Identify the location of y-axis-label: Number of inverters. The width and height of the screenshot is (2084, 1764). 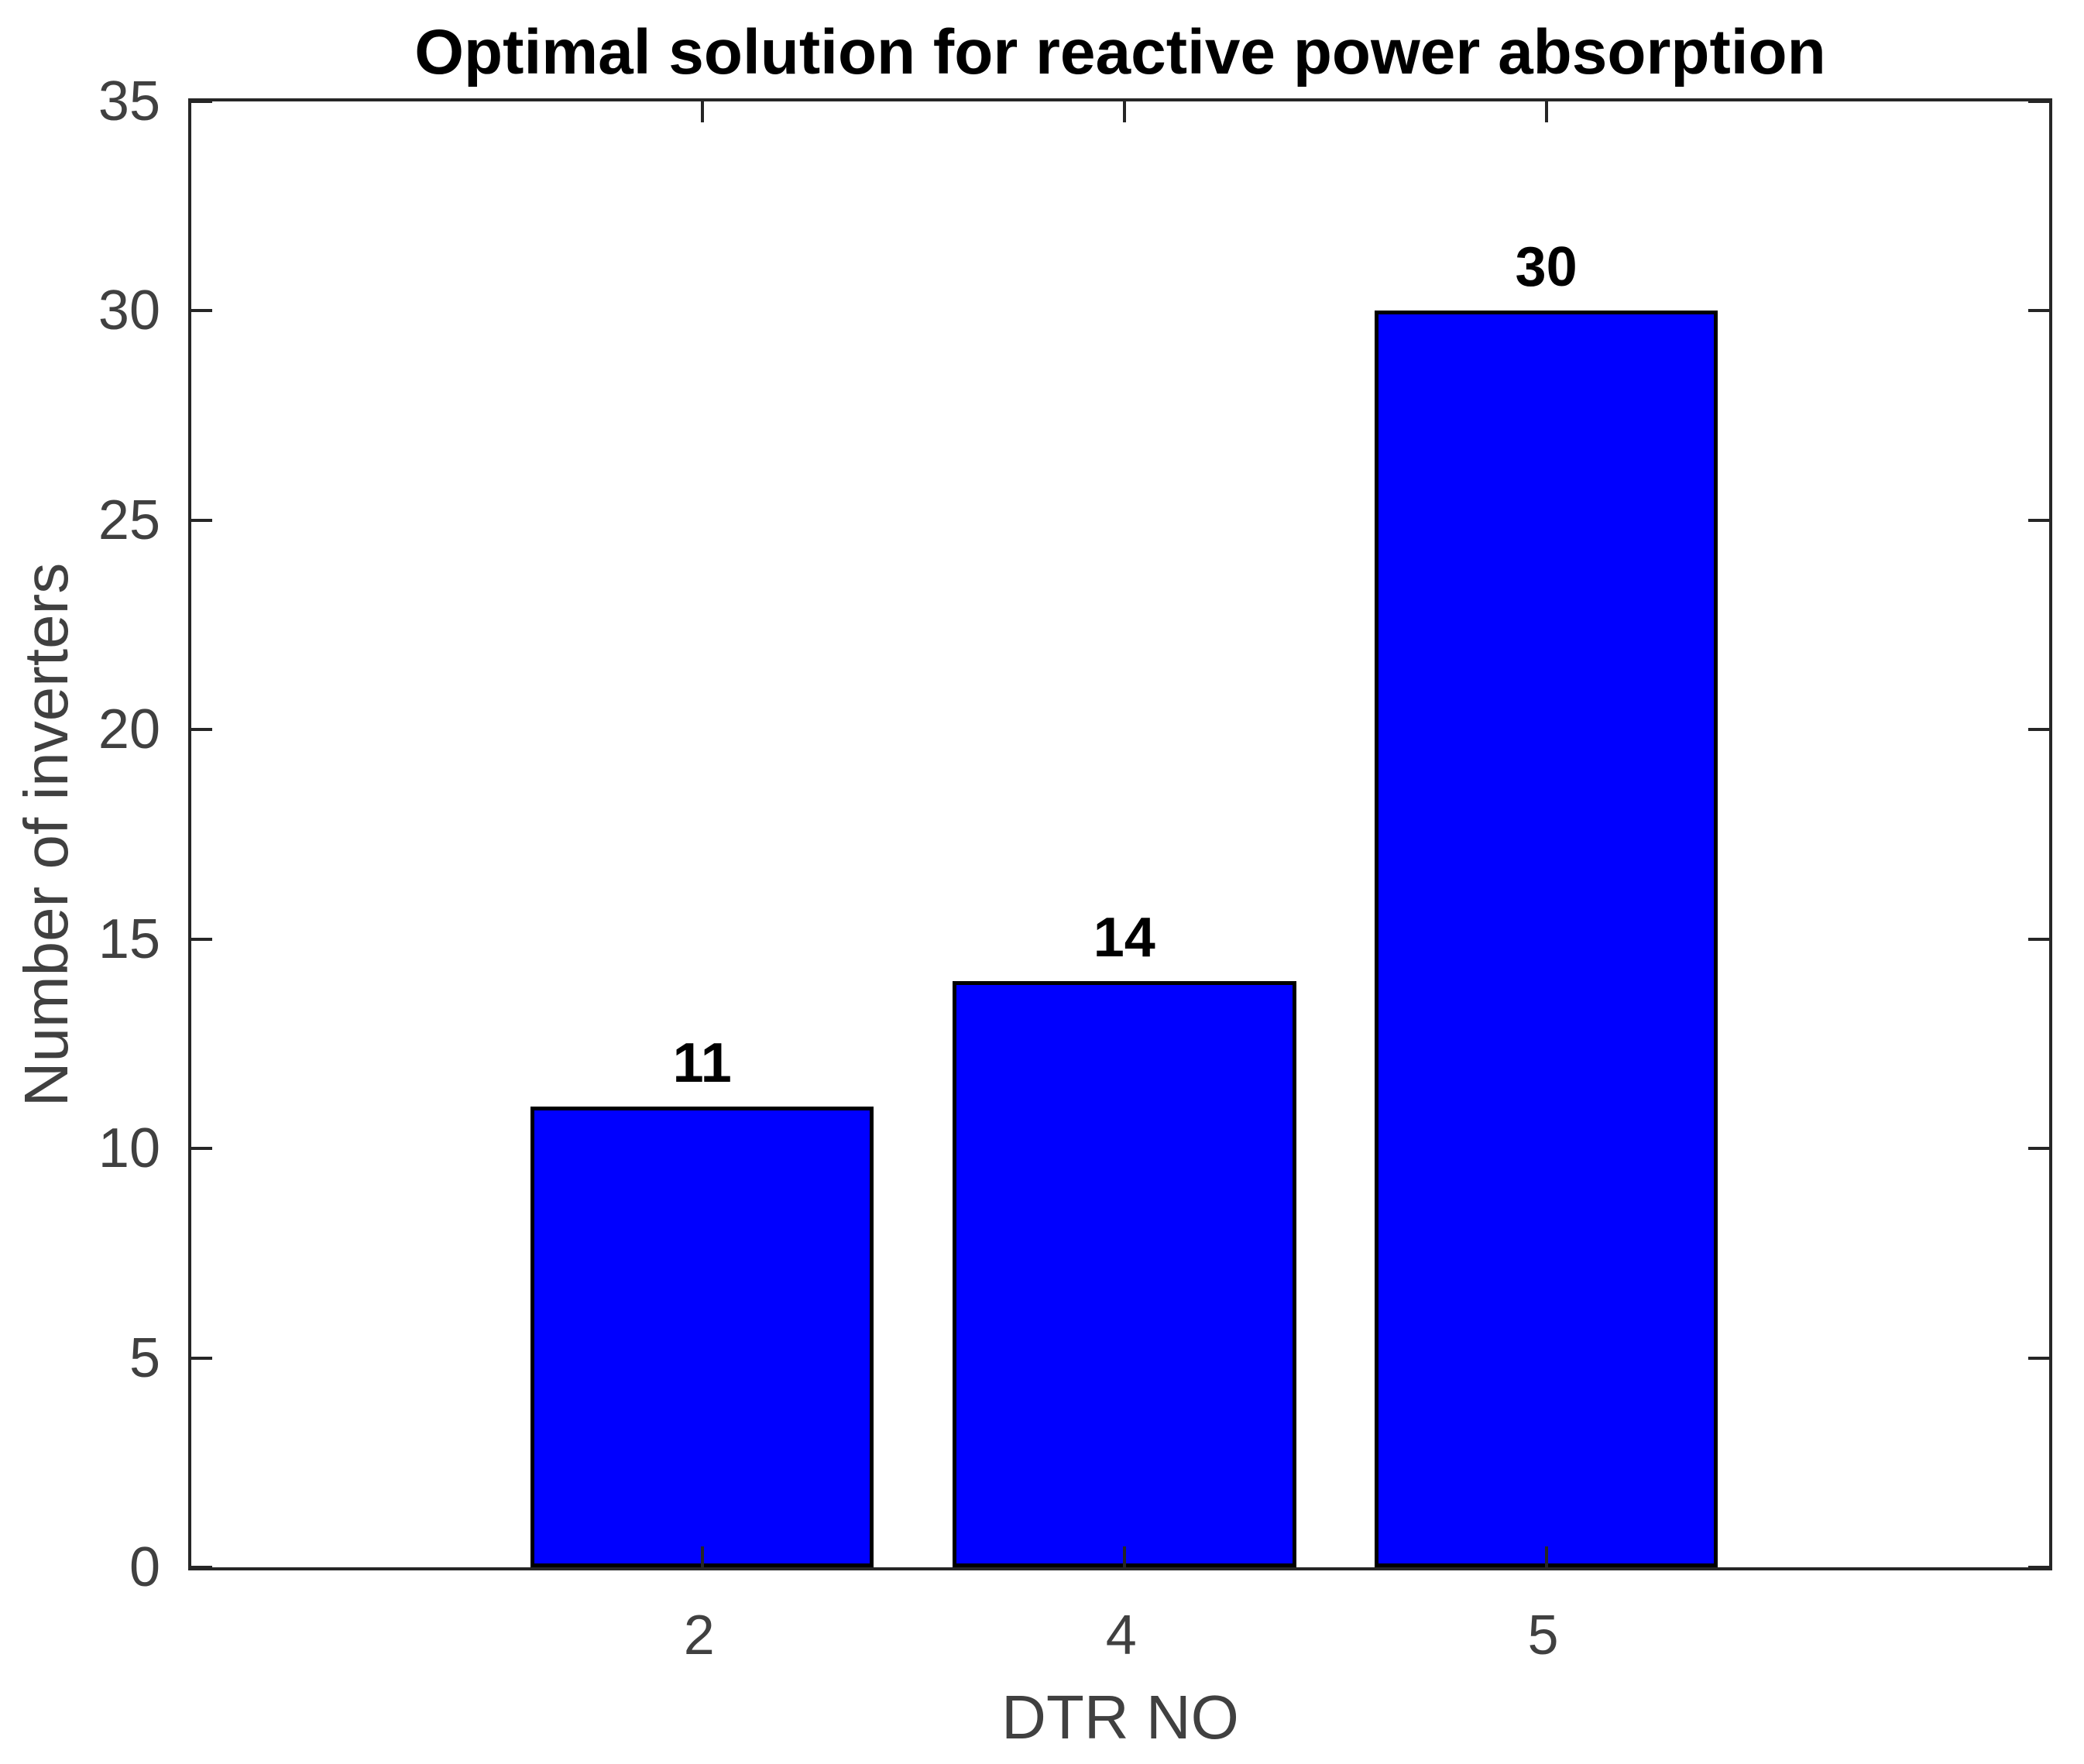
(46, 834).